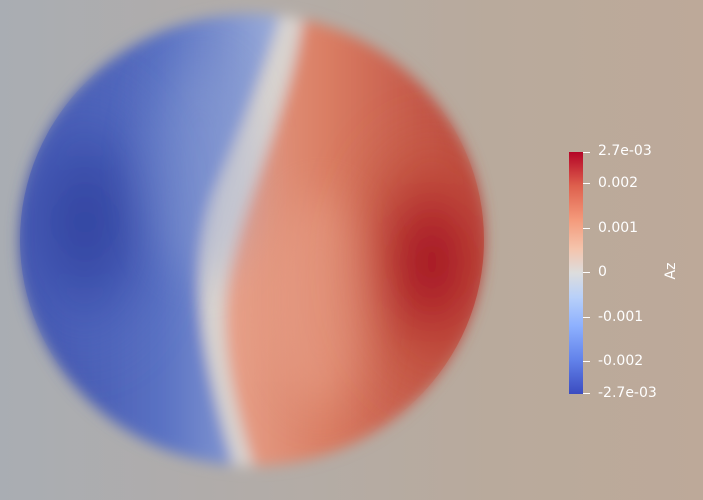 The height and width of the screenshot is (500, 703). I want to click on colorbar-tick-label: -0.001, so click(621, 317).